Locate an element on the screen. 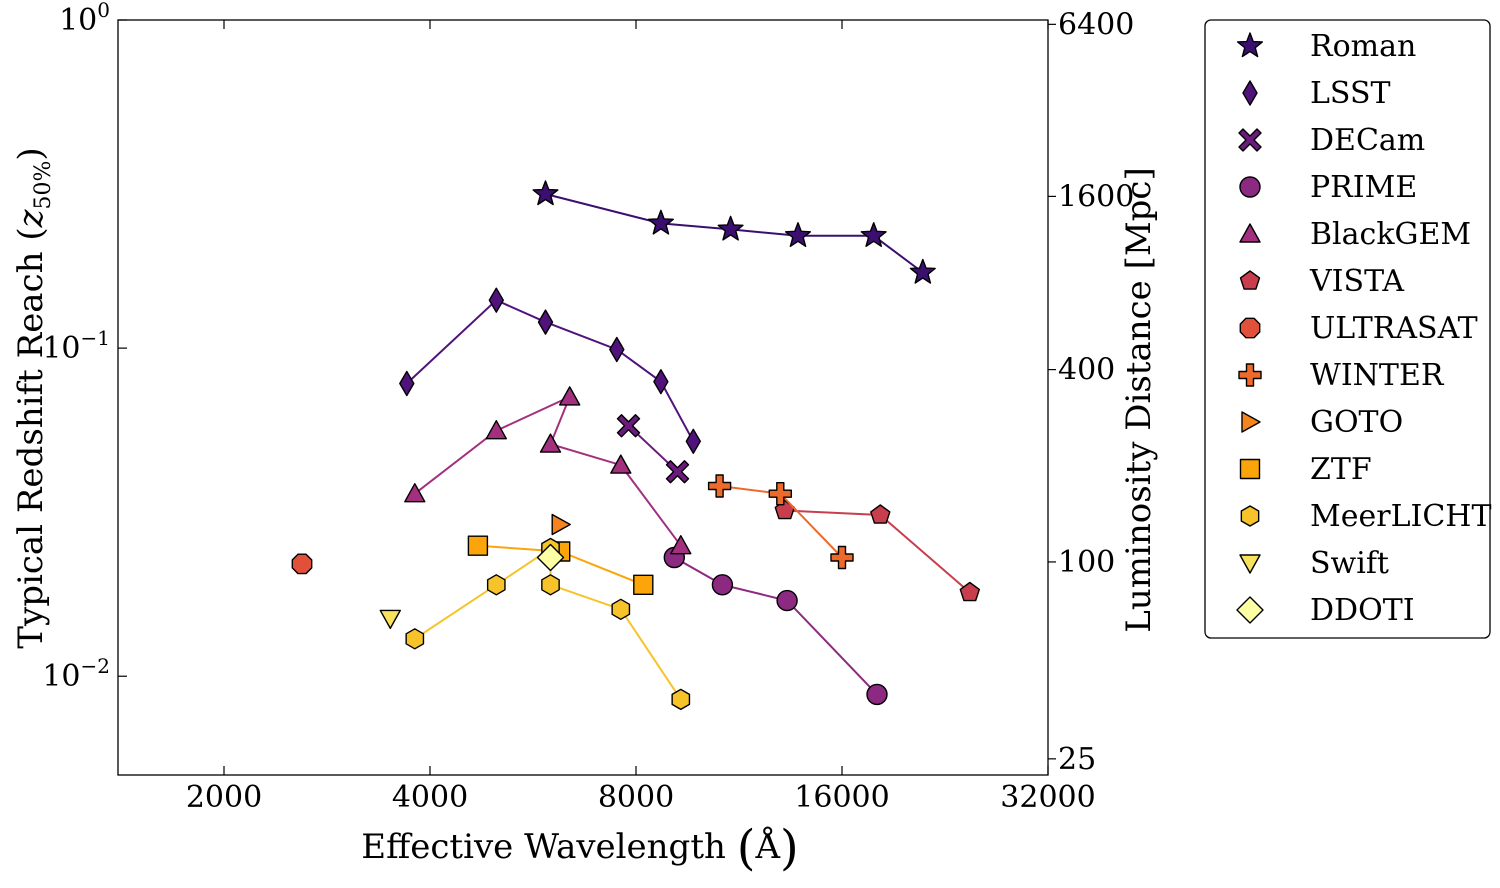 Image resolution: width=1500 pixels, height=888 pixels. series-swift is located at coordinates (390, 619).